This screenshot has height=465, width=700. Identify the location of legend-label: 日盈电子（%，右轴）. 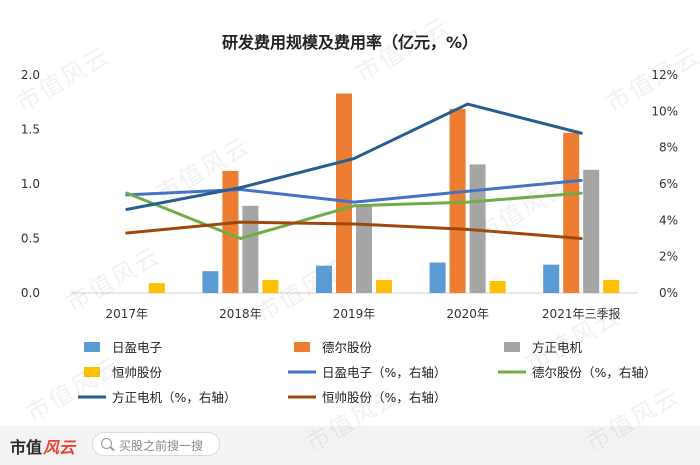
(384, 372).